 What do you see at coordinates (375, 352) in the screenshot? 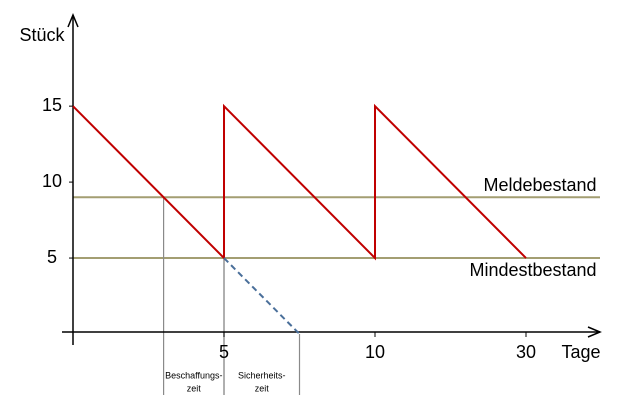
I see `x-tick-label: 10` at bounding box center [375, 352].